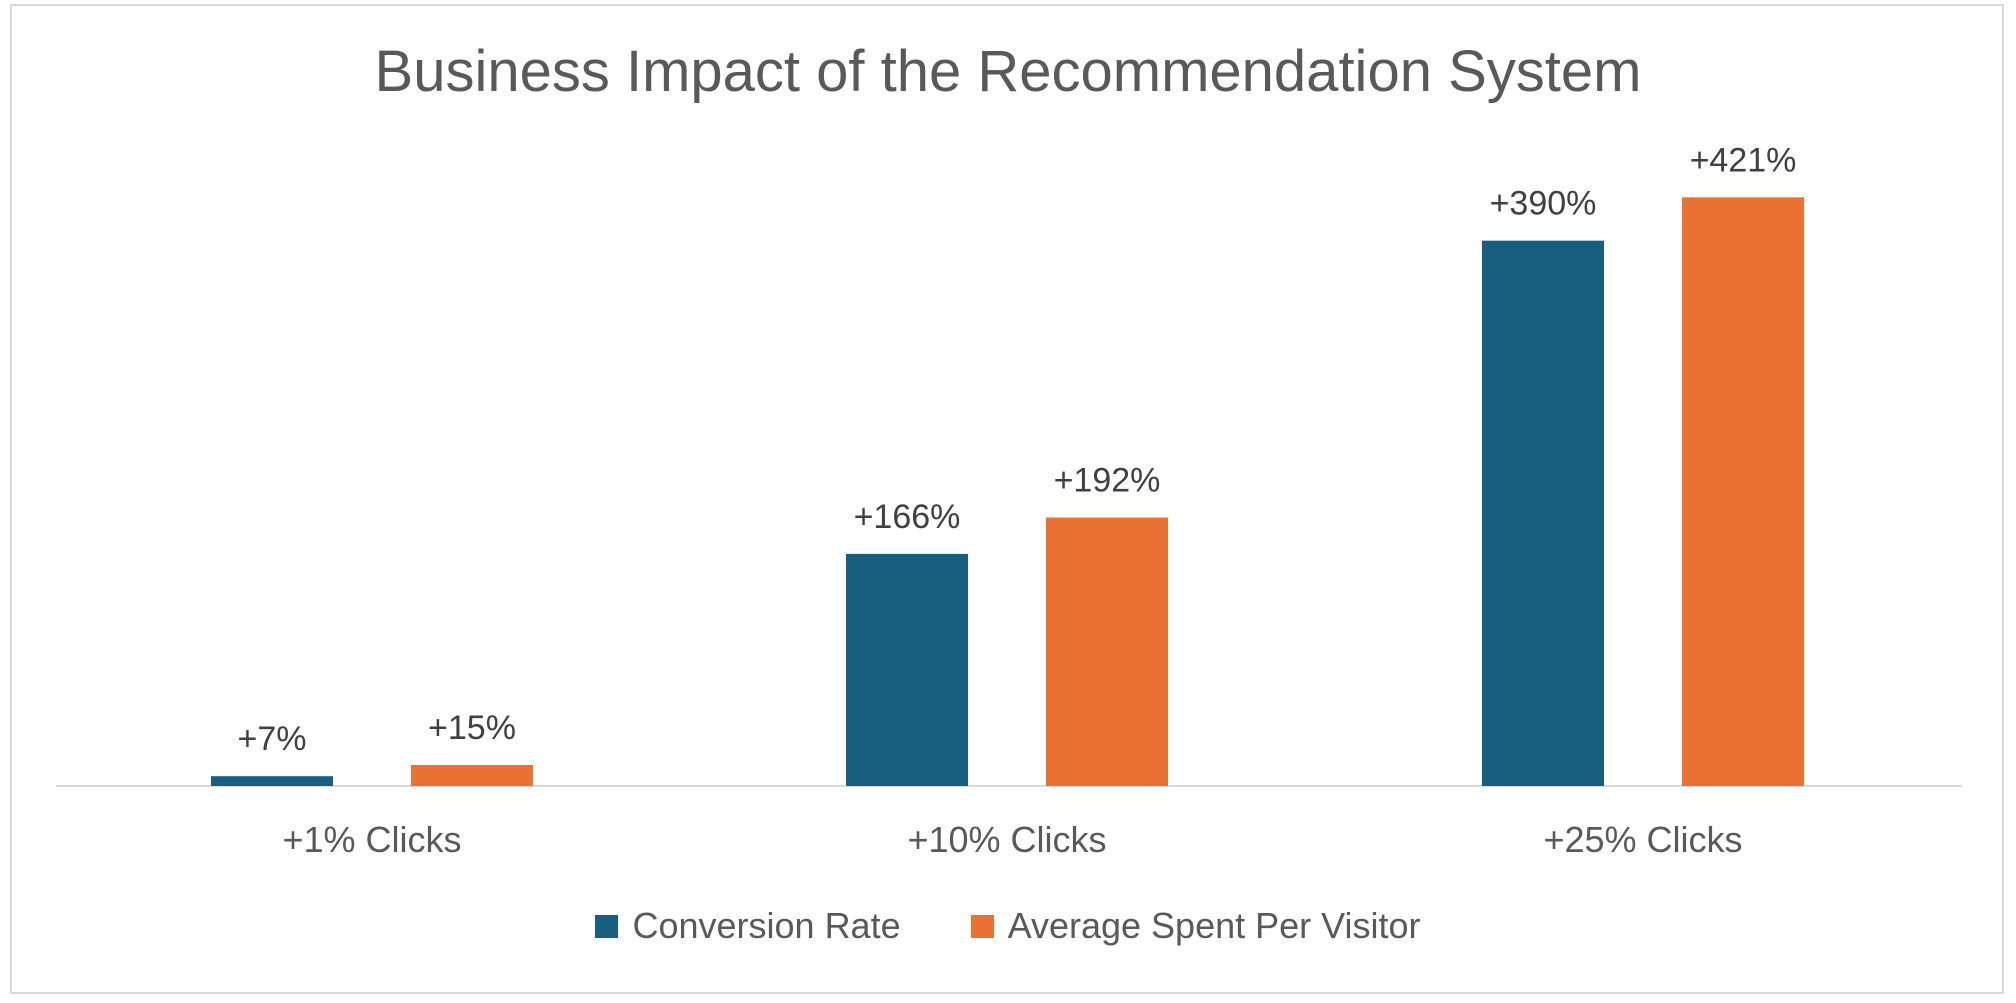  I want to click on x-tick-label-2: +25% Clicks, so click(1642, 839).